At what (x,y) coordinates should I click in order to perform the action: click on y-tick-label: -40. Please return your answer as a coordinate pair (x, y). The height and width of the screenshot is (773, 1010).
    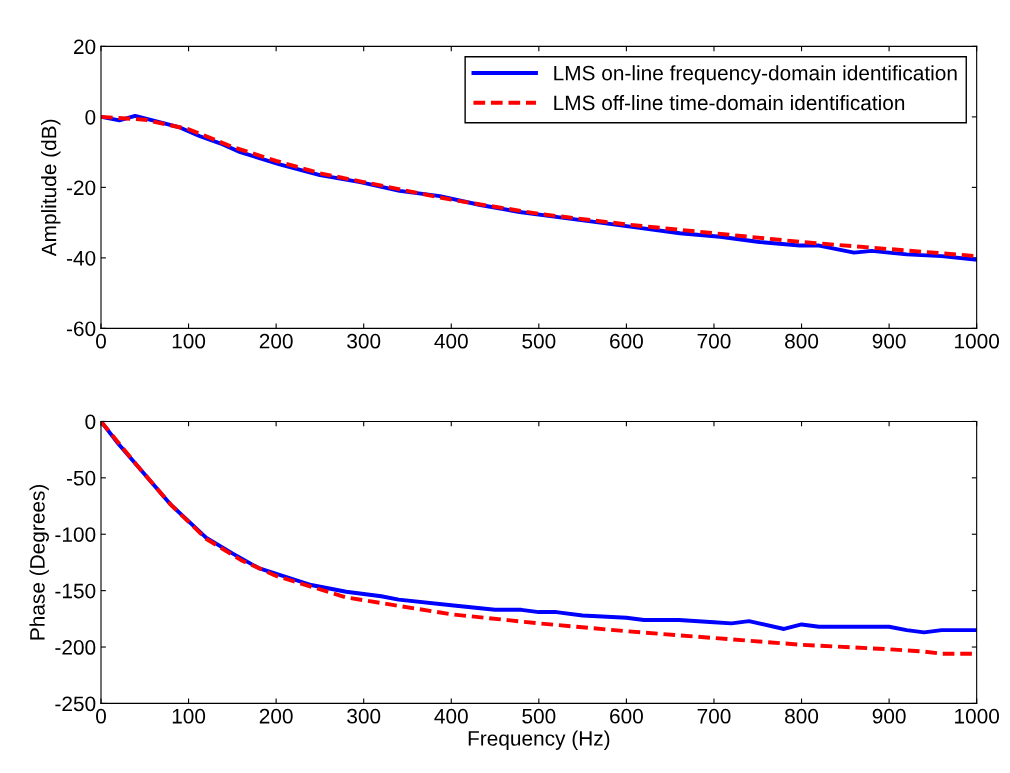
    Looking at the image, I should click on (81, 258).